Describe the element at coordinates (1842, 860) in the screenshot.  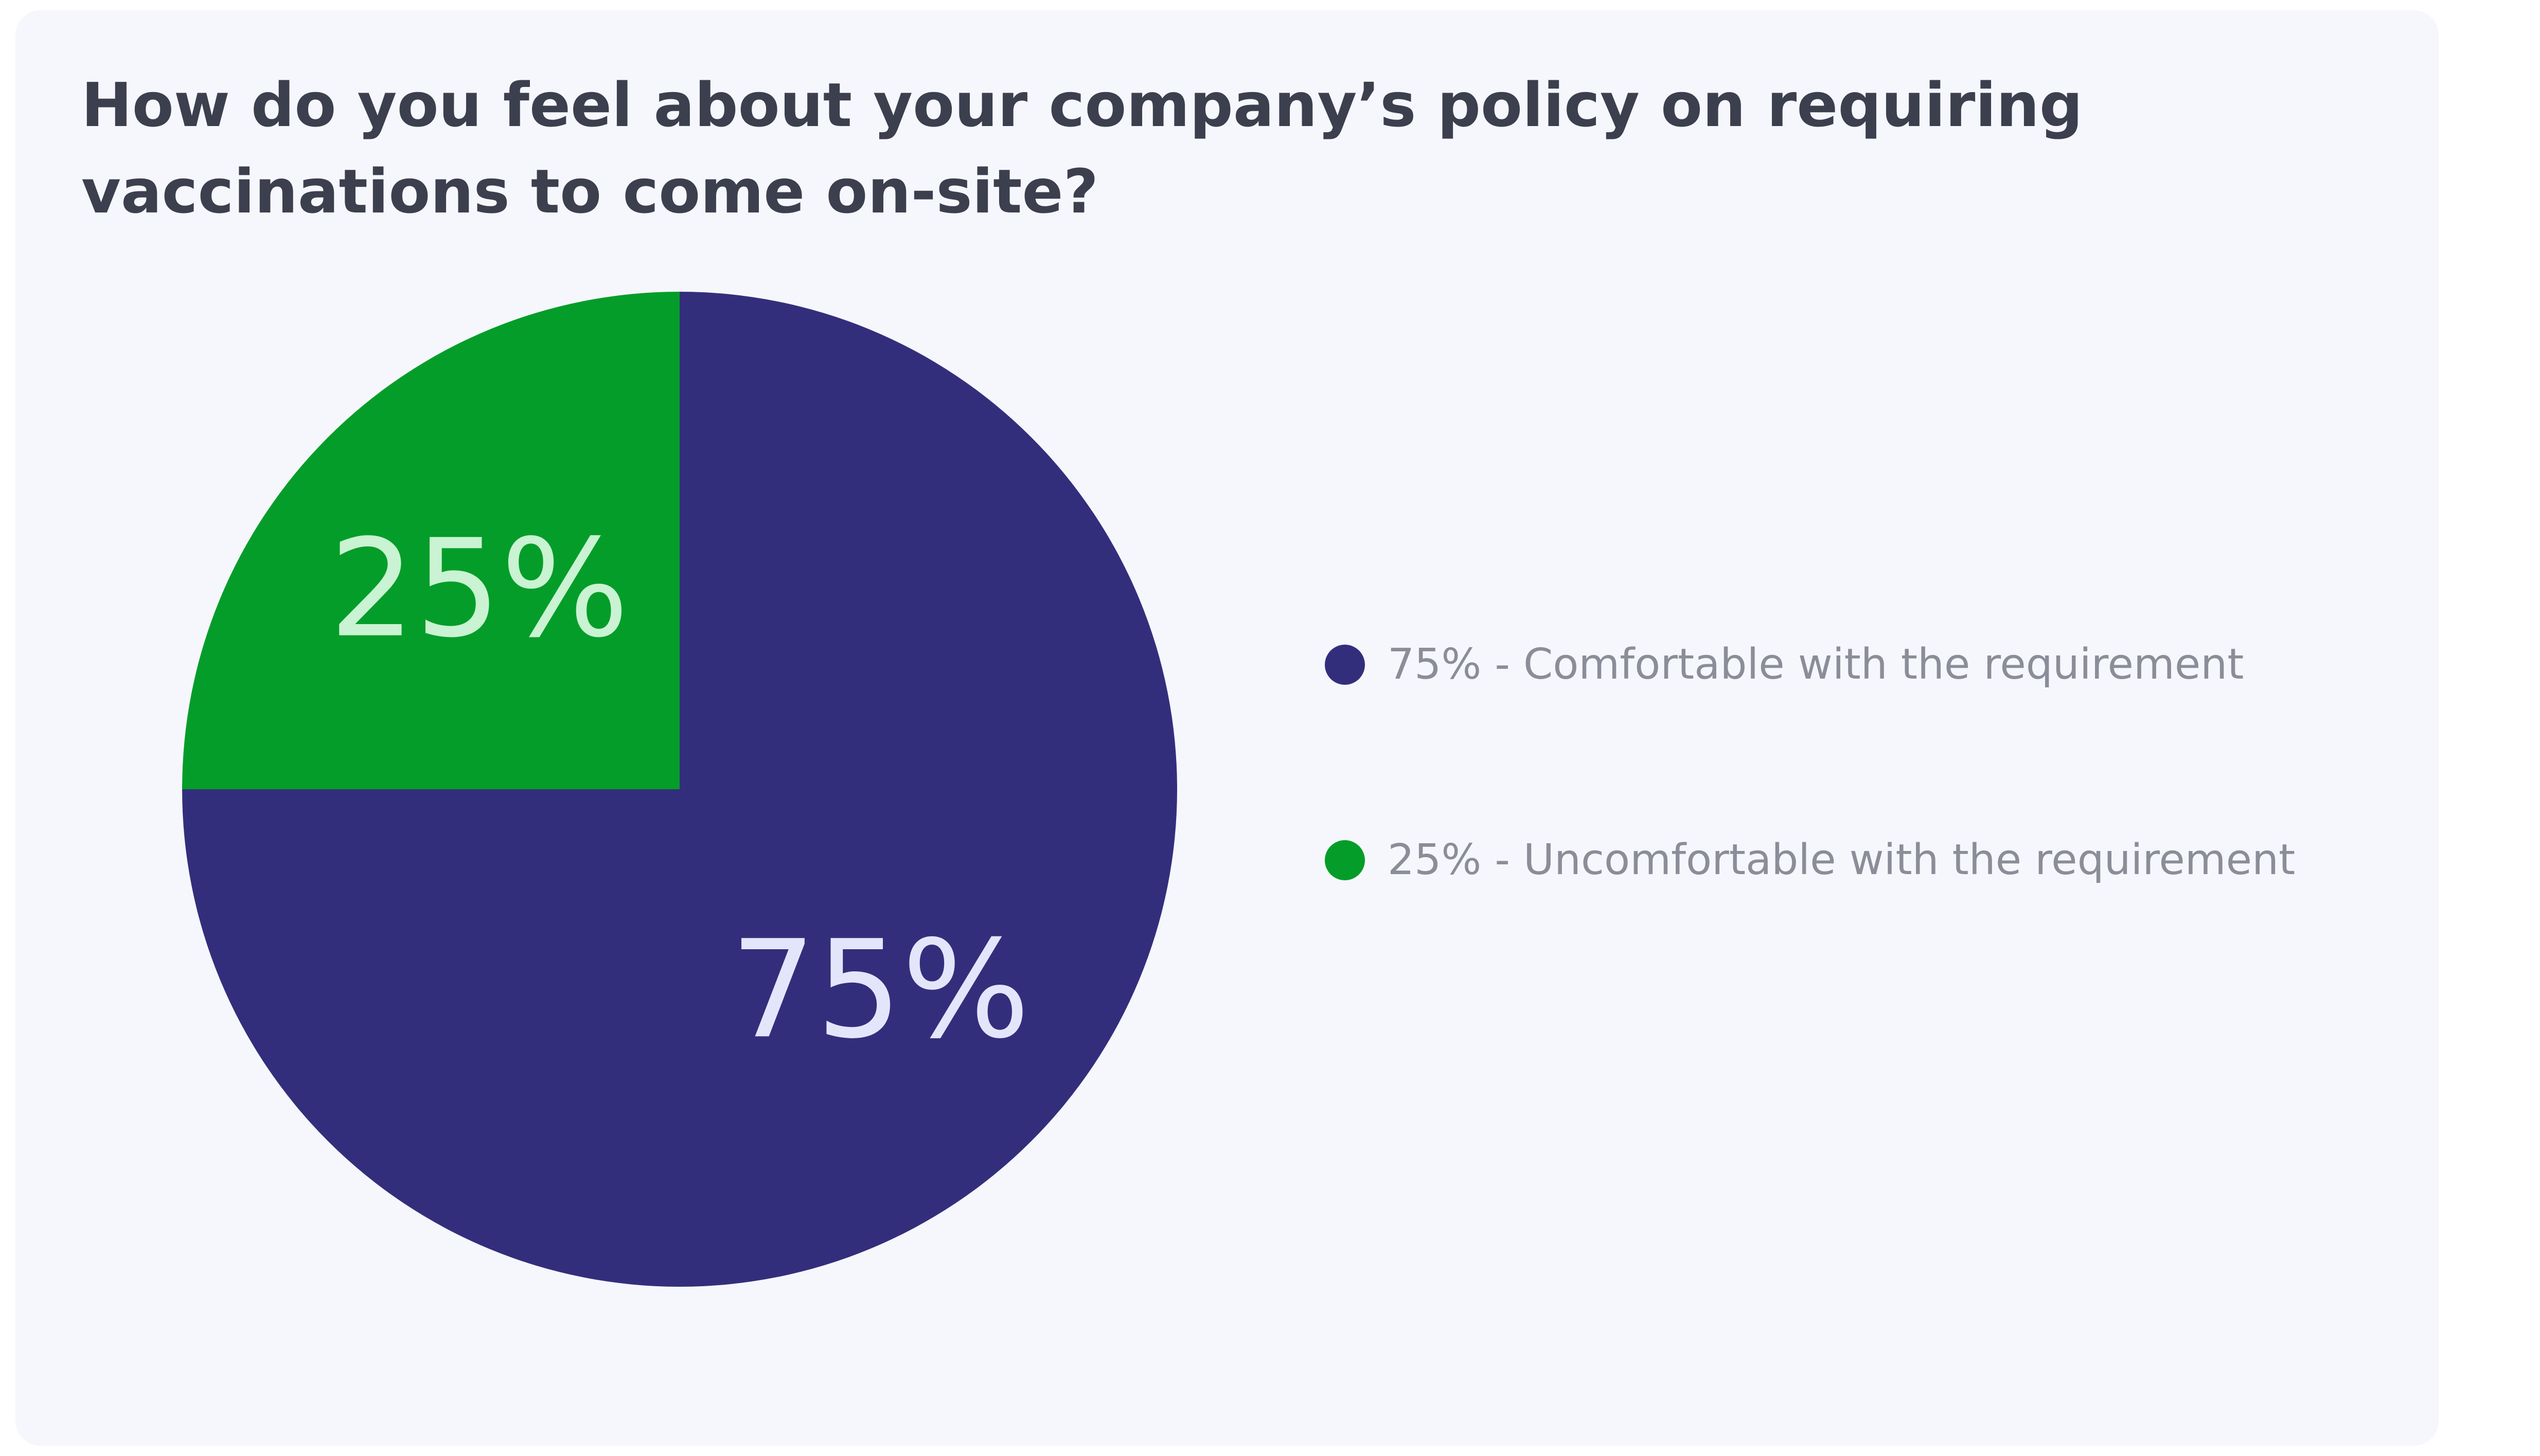
I see `legend-label-uncomfortable: 25% - Uncomfortable with the requirement` at that location.